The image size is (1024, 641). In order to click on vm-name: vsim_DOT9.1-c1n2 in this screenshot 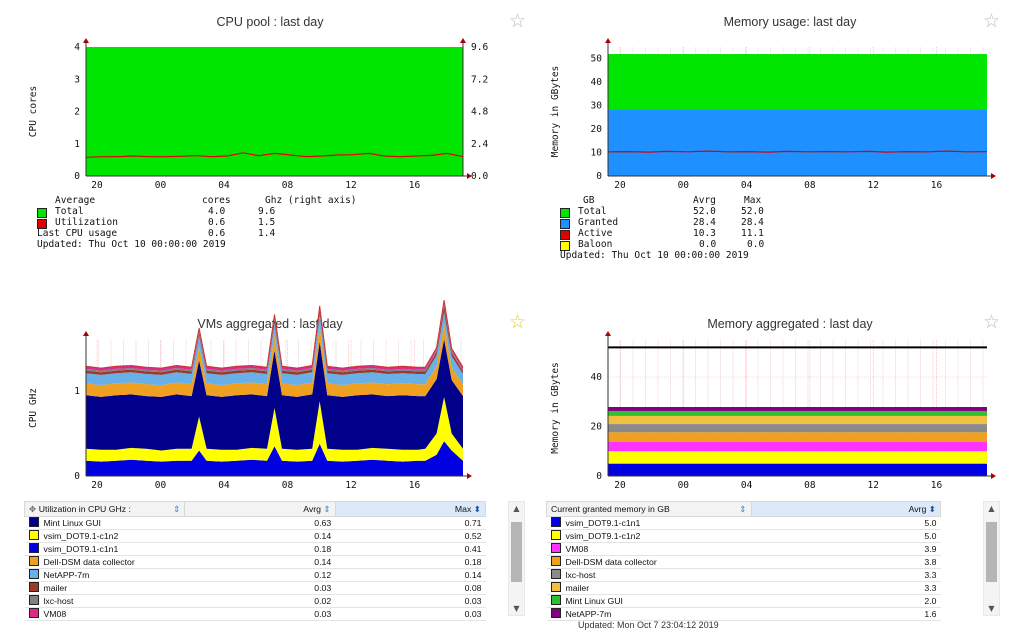, I will do `click(81, 536)`.